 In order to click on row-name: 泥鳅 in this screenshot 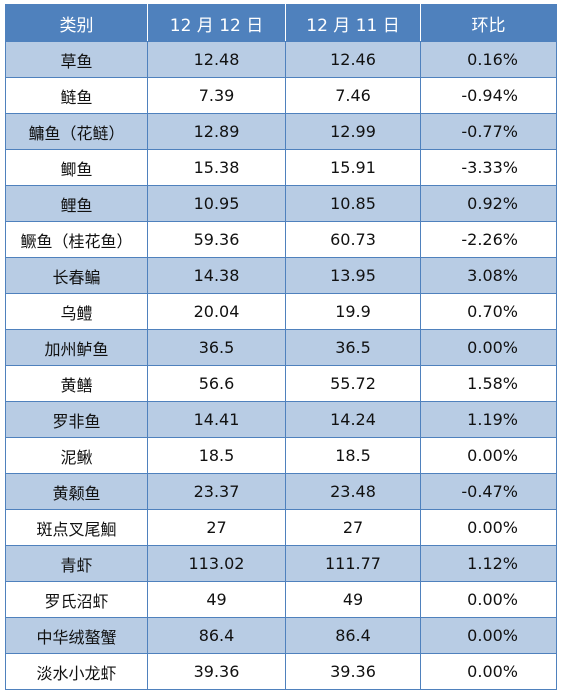, I will do `click(76, 455)`.